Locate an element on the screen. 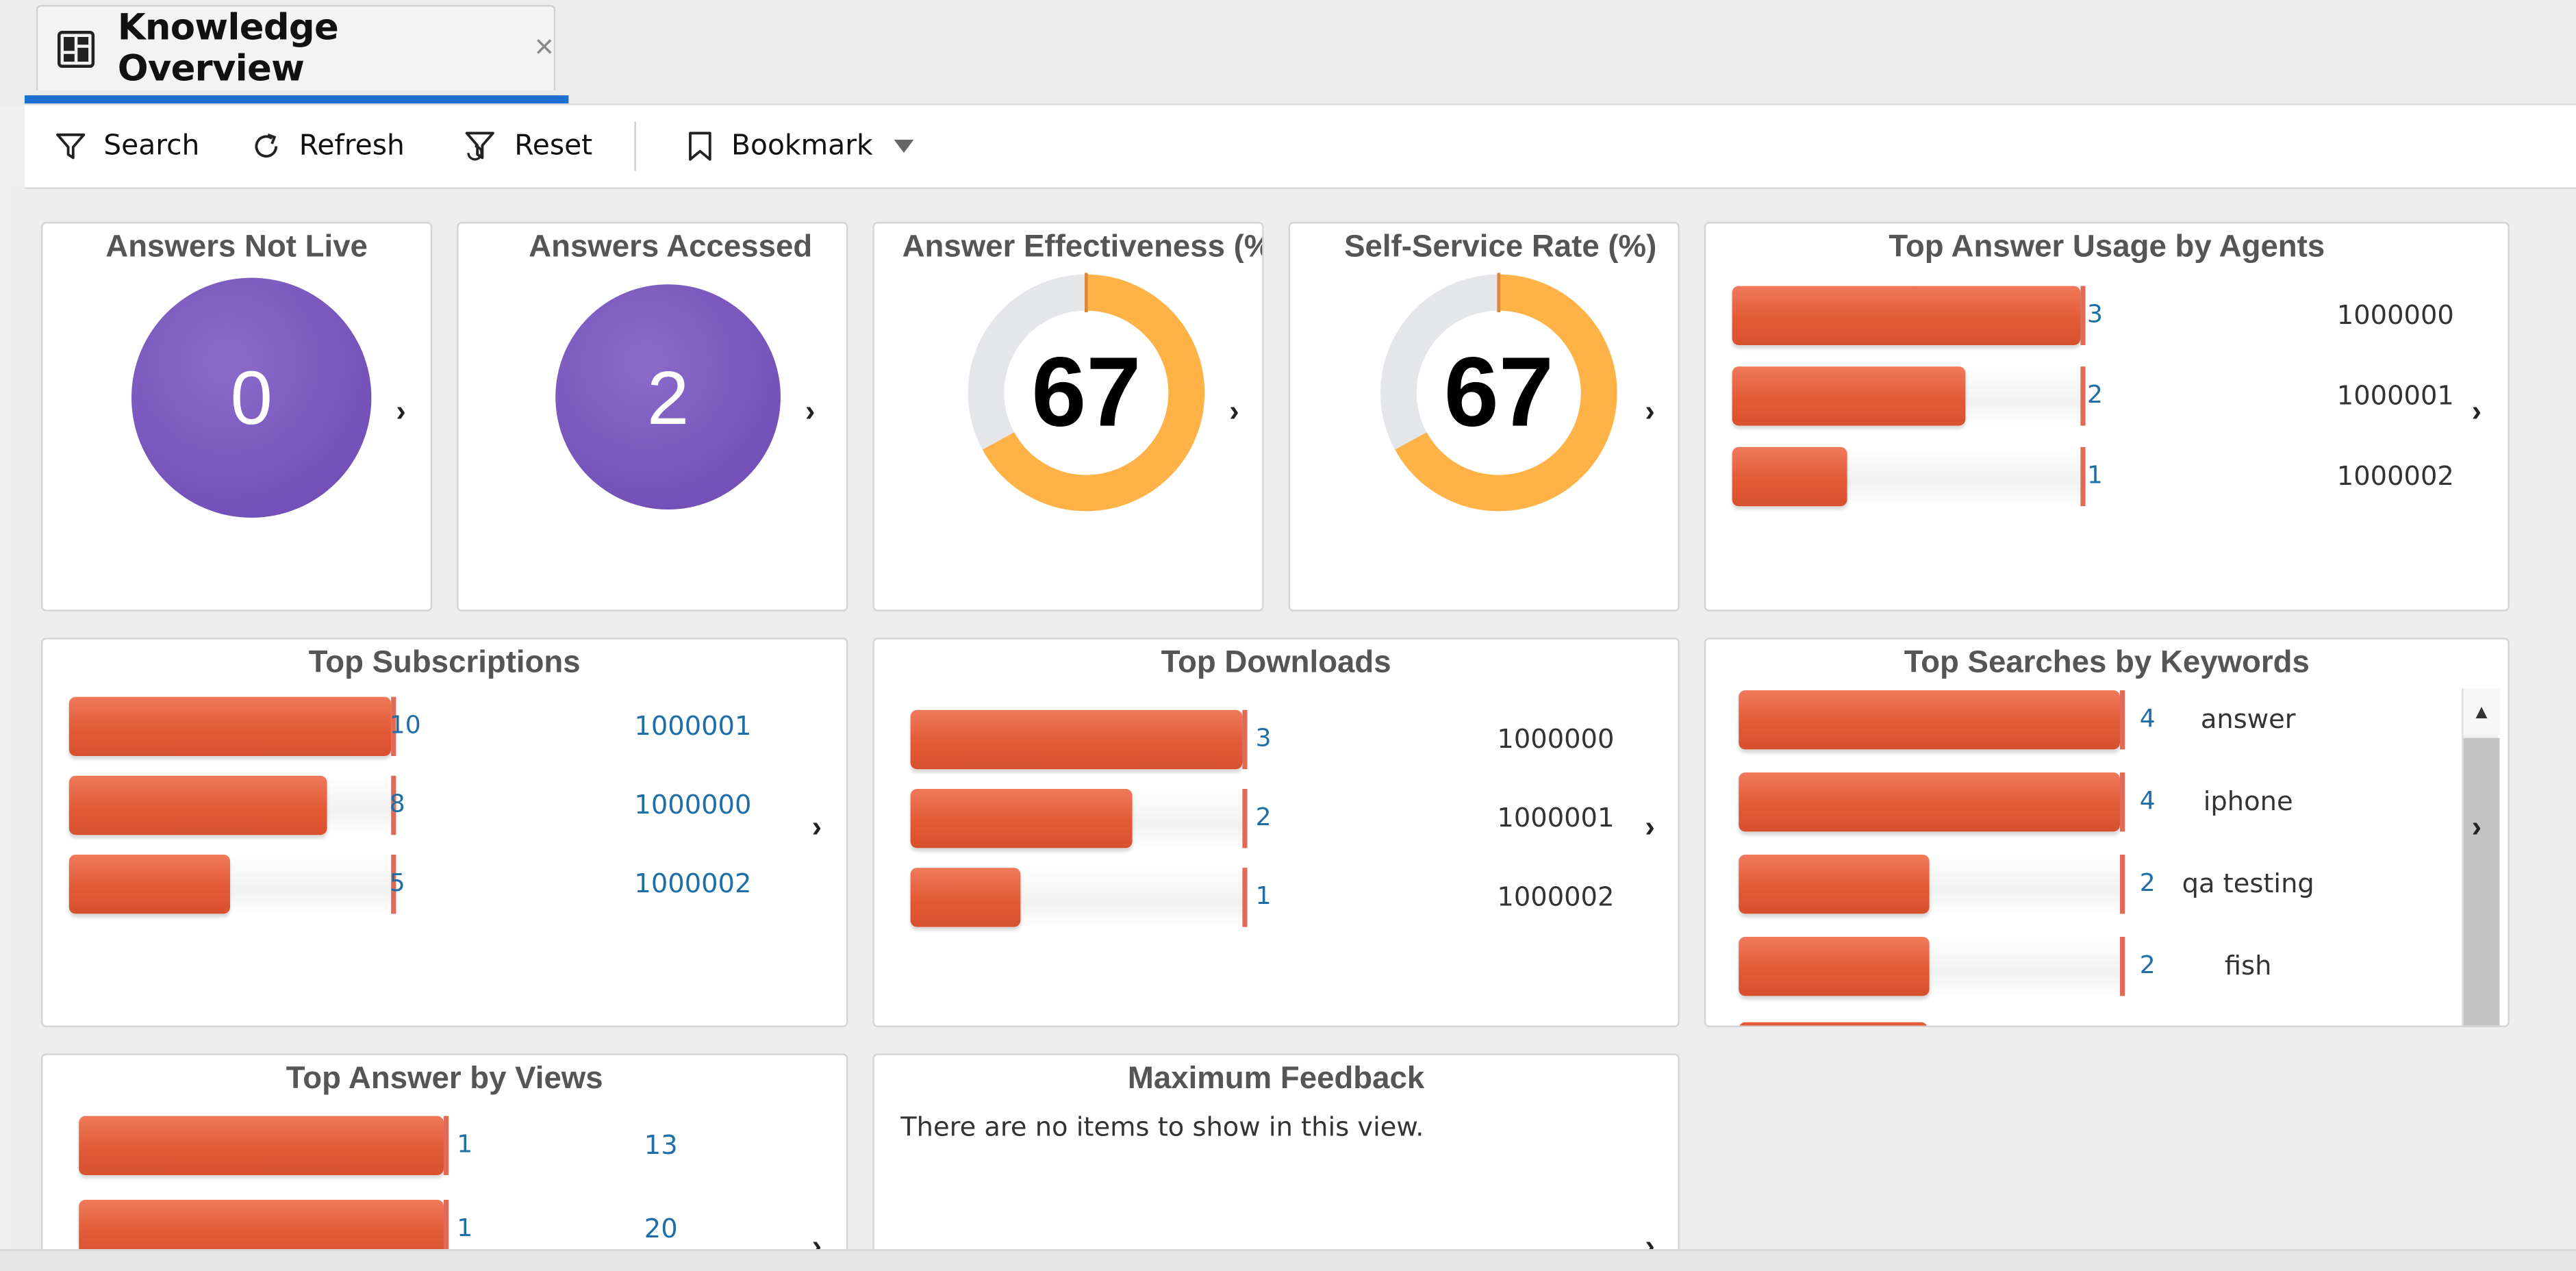  card-title: Answers Not Live is located at coordinates (236, 247).